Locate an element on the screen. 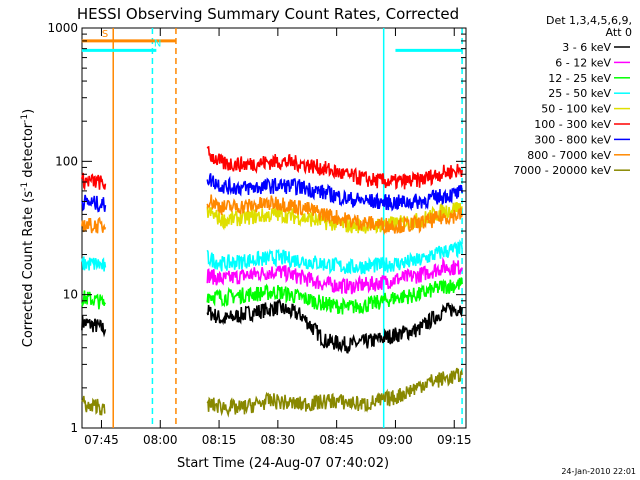 The height and width of the screenshot is (480, 640). y-axis-label: Corrected Count Rate (s-1 detector-1) is located at coordinates (28, 228).